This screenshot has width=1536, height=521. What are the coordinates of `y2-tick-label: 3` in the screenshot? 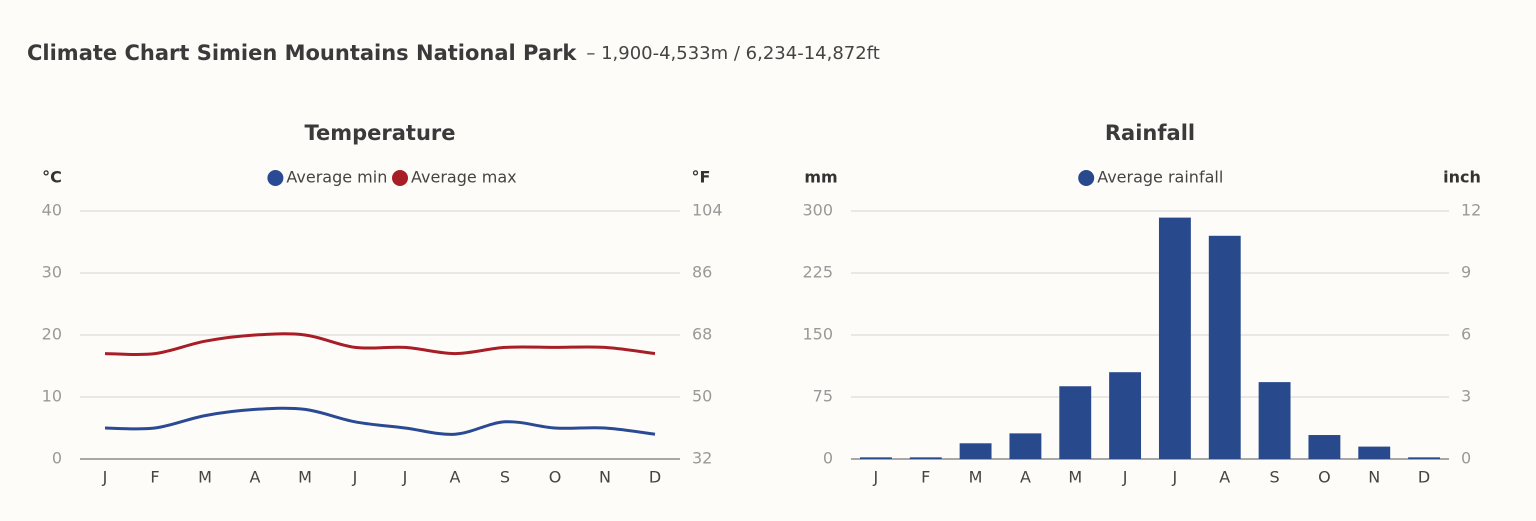 It's located at (1466, 396).